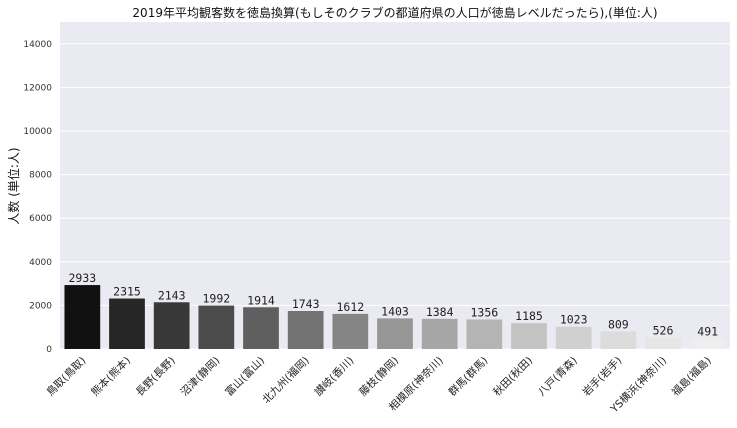  Describe the element at coordinates (40, 176) in the screenshot. I see `y-tick-label: 8000` at that location.